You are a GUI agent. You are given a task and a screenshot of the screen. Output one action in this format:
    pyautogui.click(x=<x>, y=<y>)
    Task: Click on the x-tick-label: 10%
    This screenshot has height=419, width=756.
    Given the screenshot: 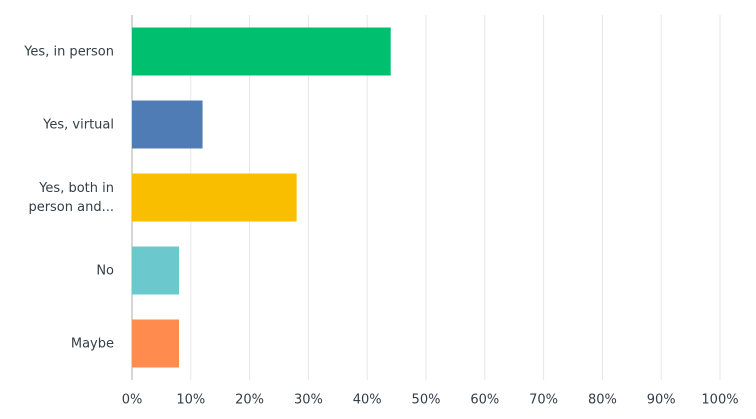 What is the action you would take?
    pyautogui.click(x=190, y=400)
    